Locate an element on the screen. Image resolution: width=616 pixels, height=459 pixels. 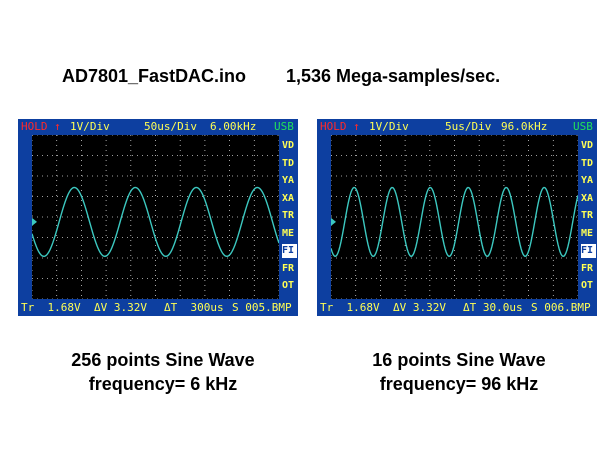
caption-96khz: 16 points Sine Wave frequency= 96 kHz is located at coordinates (459, 372).